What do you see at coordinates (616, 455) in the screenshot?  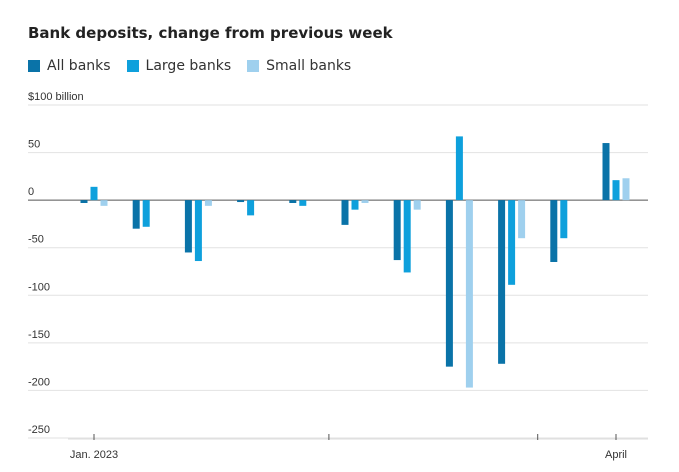 I see `x-tick-label: April` at bounding box center [616, 455].